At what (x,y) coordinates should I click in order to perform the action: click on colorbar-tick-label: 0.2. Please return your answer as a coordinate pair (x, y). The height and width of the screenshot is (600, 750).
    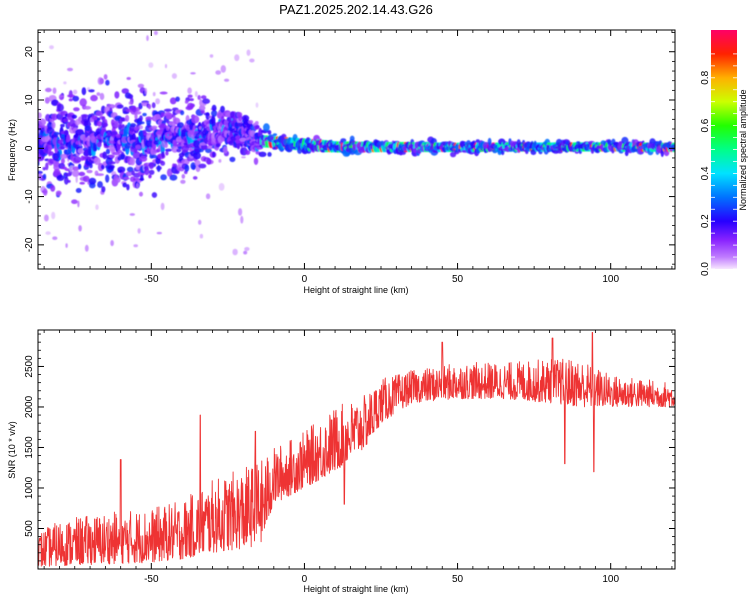
    Looking at the image, I should click on (705, 221).